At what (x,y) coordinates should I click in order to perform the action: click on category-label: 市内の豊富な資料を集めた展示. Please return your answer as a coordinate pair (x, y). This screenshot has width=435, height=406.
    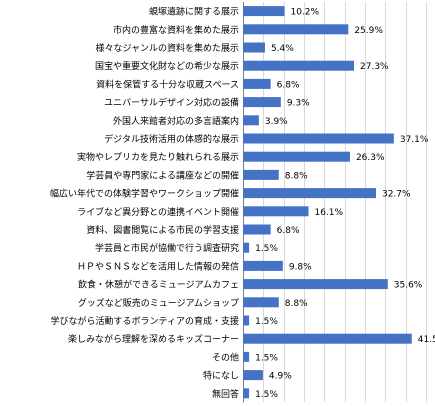
    Looking at the image, I should click on (176, 30).